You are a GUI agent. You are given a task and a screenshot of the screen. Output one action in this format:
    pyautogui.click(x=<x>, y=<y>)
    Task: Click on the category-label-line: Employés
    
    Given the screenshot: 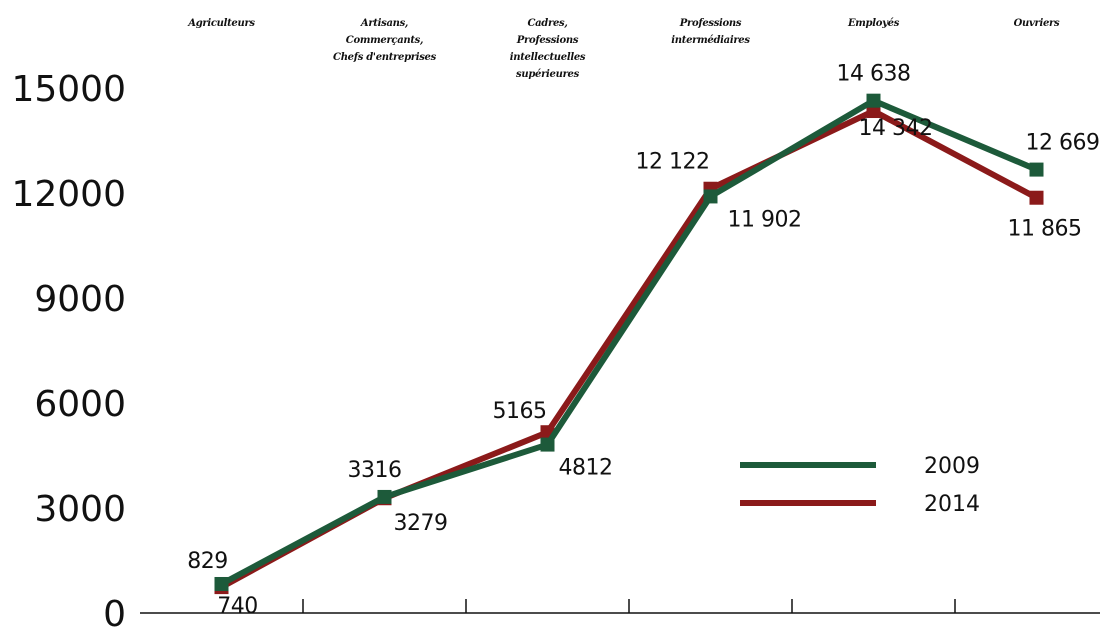 What is the action you would take?
    pyautogui.click(x=873, y=23)
    